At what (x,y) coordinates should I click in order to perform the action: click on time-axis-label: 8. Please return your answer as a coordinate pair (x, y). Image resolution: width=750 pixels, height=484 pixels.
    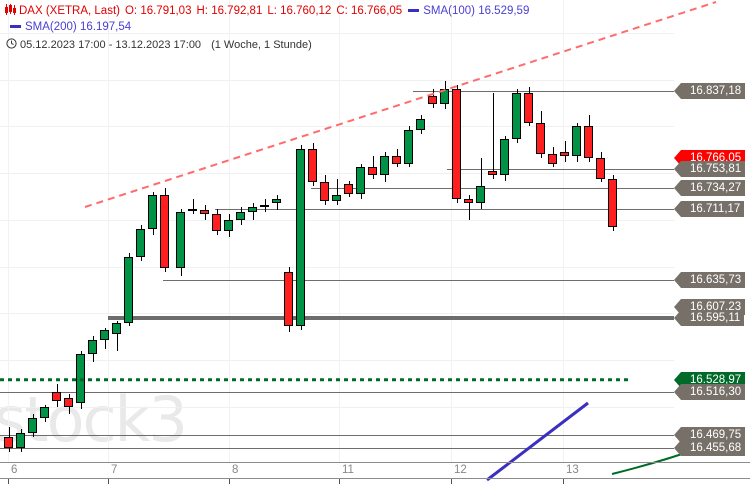
    Looking at the image, I should click on (235, 470).